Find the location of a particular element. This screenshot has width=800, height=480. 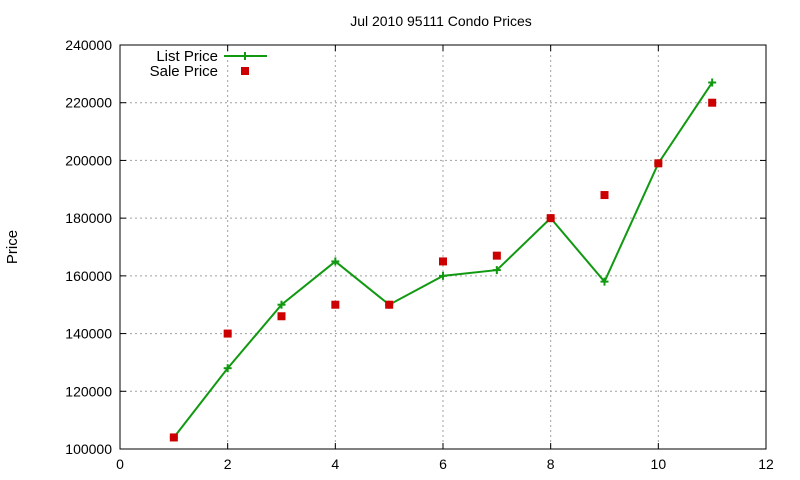

x-tick-label: 6 is located at coordinates (443, 464).